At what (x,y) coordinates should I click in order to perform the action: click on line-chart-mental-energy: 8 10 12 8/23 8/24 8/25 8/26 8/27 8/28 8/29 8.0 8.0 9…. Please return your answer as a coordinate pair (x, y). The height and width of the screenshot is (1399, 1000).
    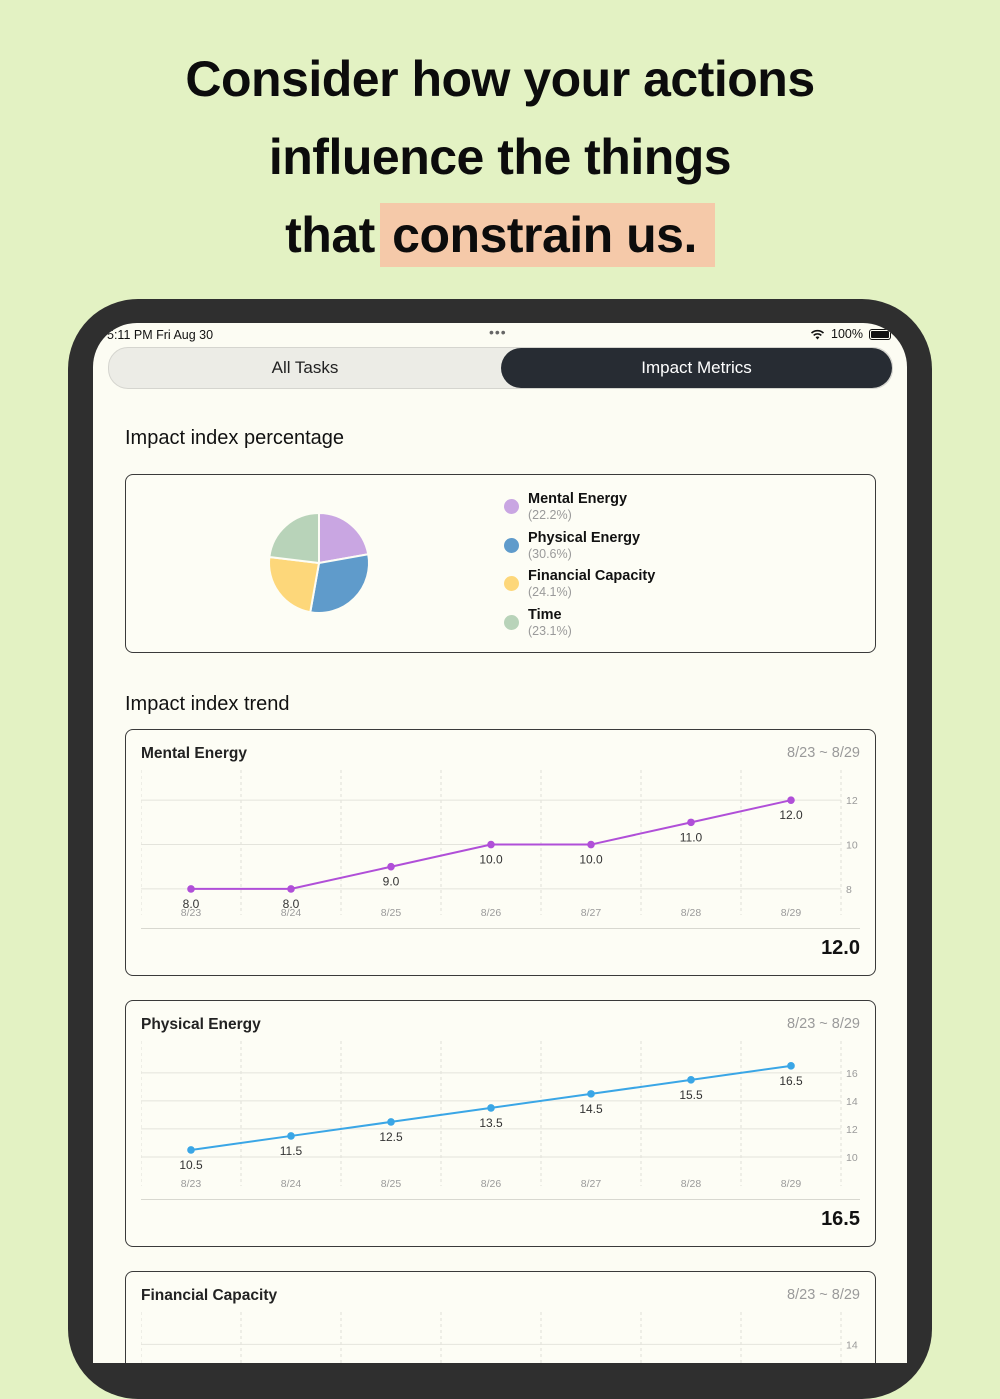
    Looking at the image, I should click on (499, 844).